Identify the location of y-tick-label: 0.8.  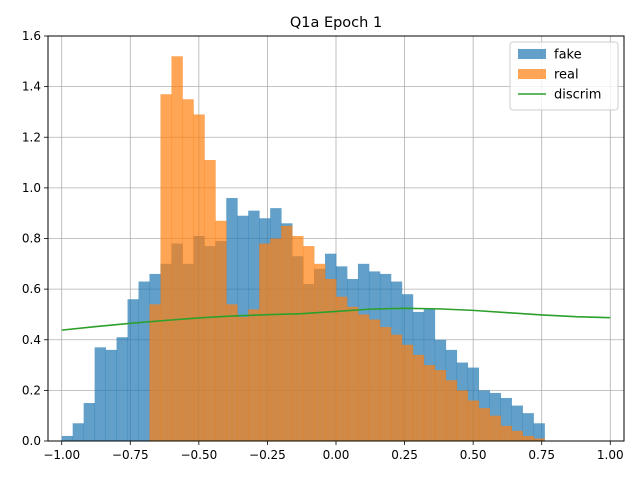
(31, 239).